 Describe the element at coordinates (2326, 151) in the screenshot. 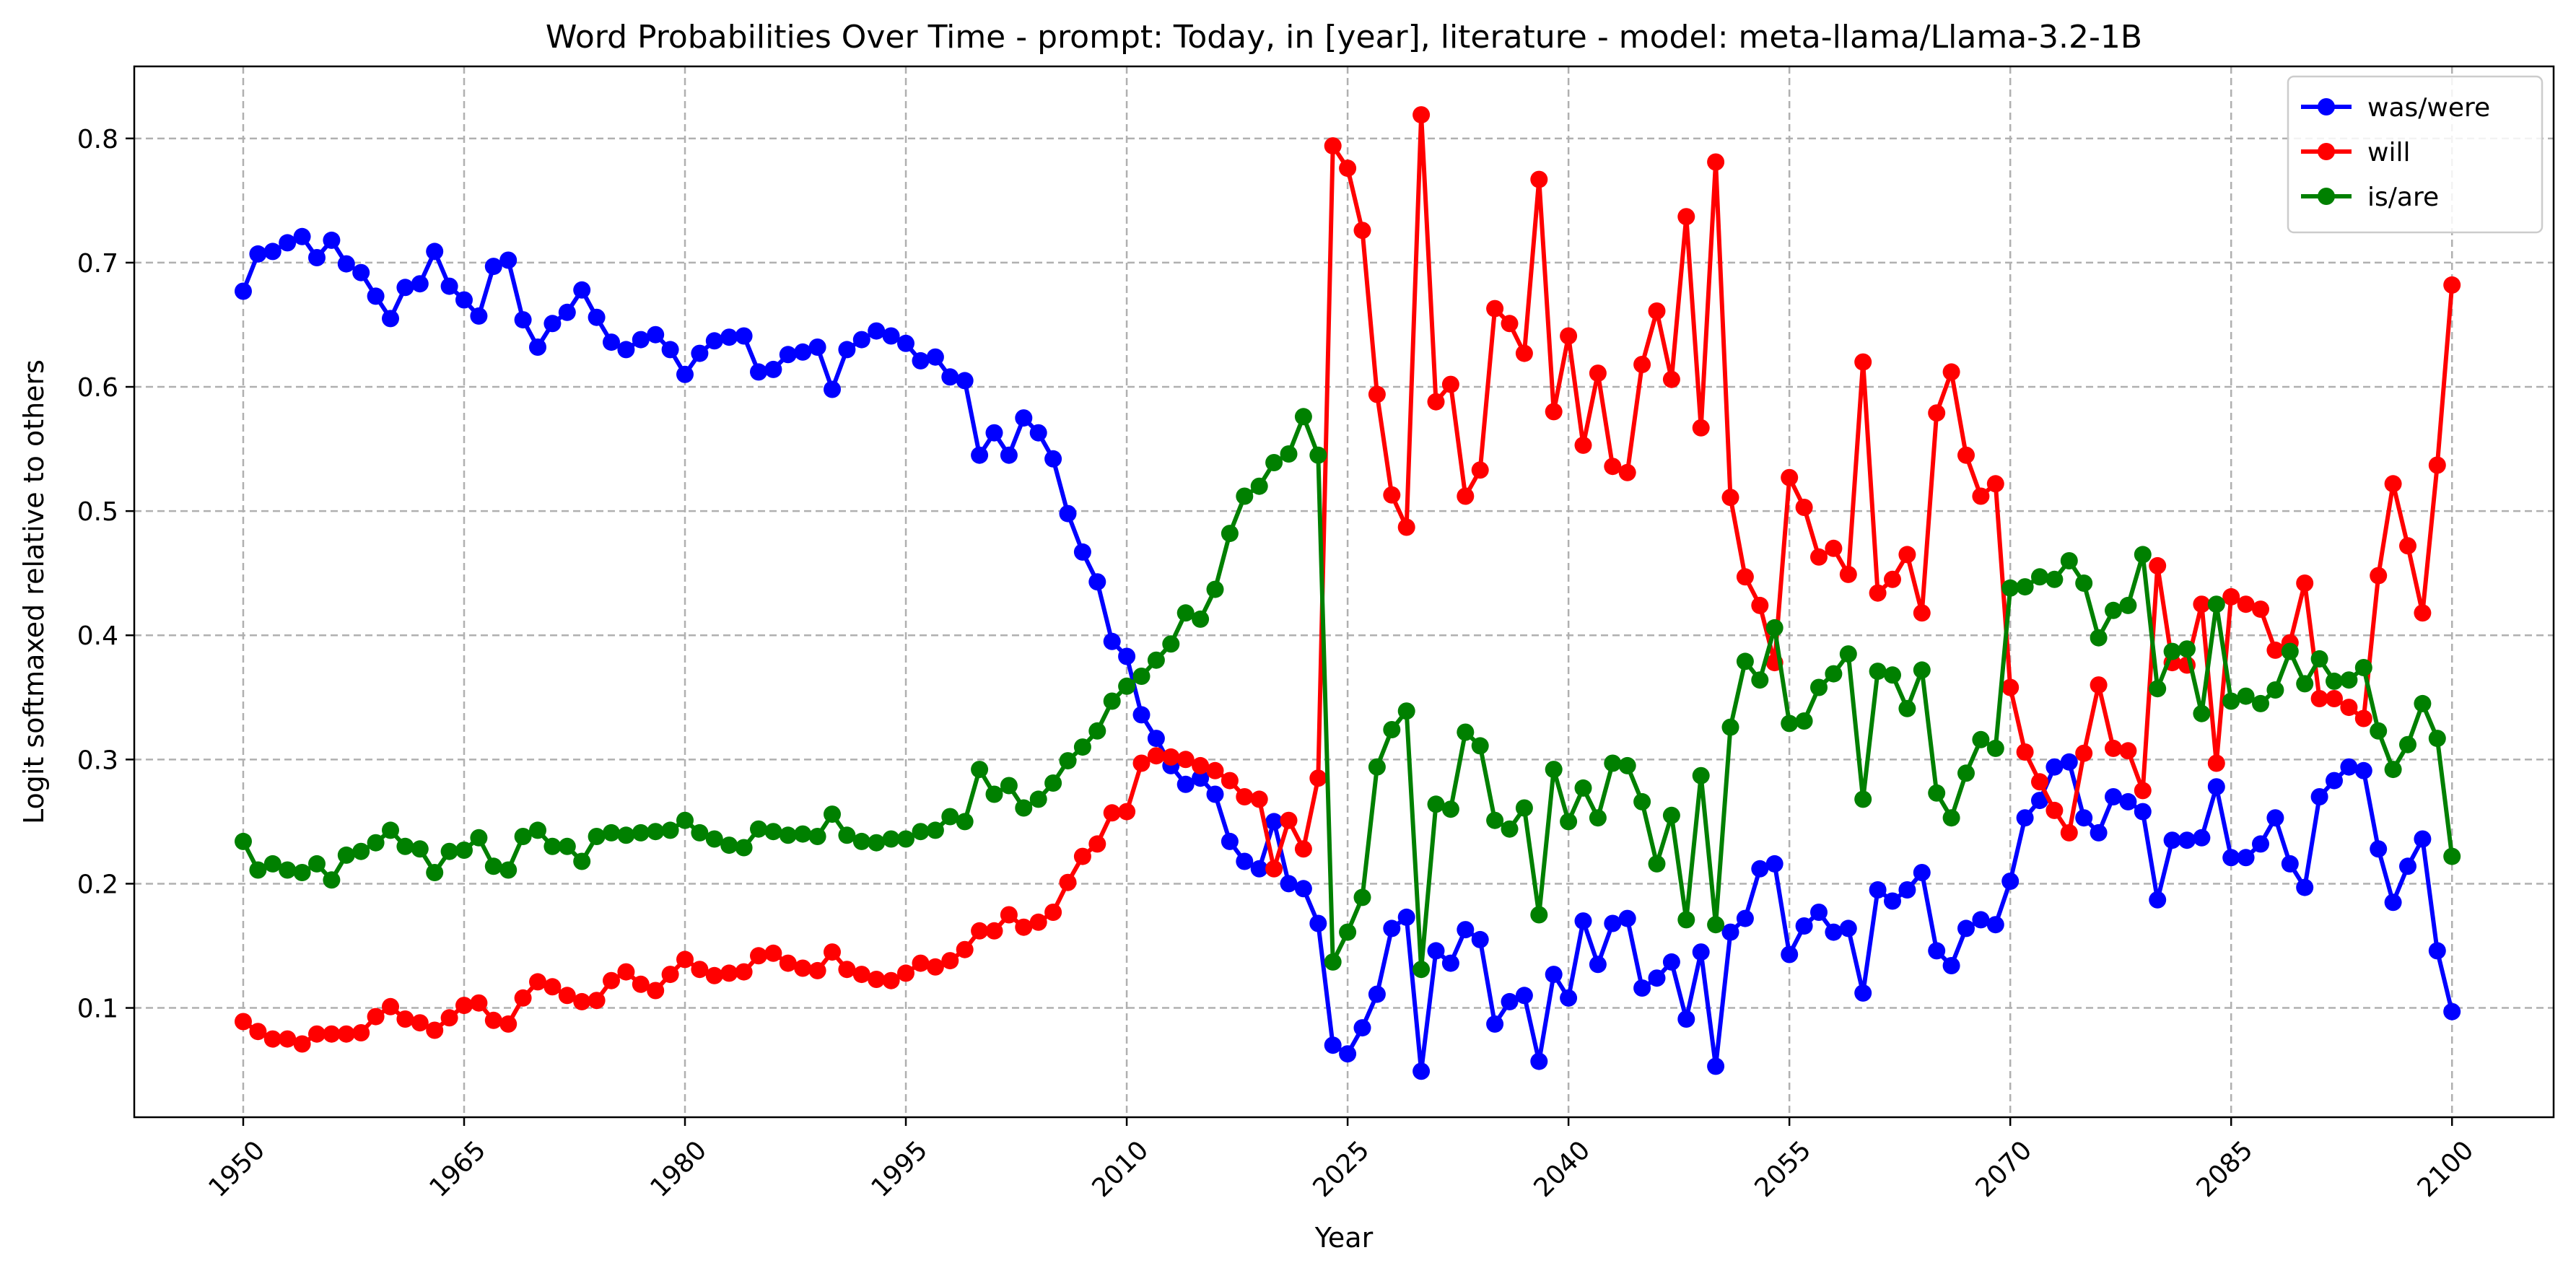

I see `legend-marker` at that location.